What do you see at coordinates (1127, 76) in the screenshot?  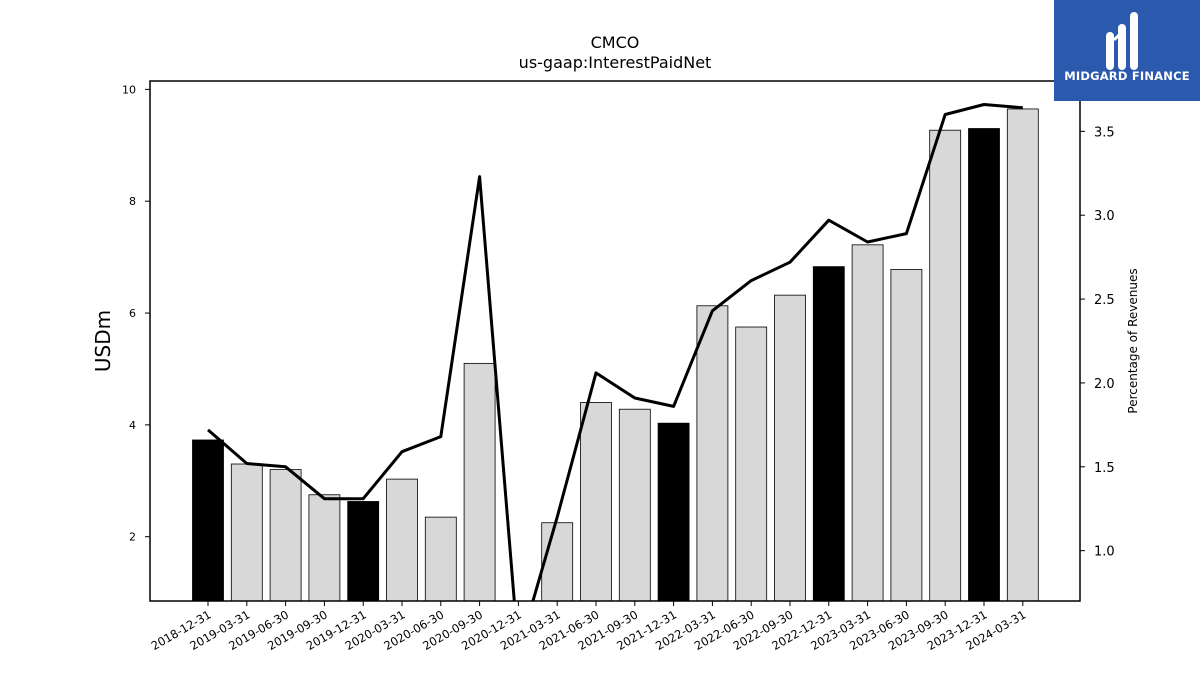 I see `logo-text: MIDGARD FINANCE` at bounding box center [1127, 76].